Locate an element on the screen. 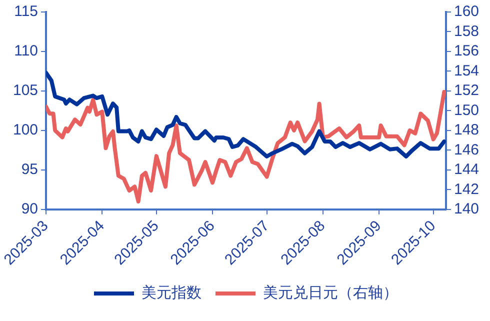 The image size is (490, 321). y-tick-label: 110 is located at coordinates (26, 51).